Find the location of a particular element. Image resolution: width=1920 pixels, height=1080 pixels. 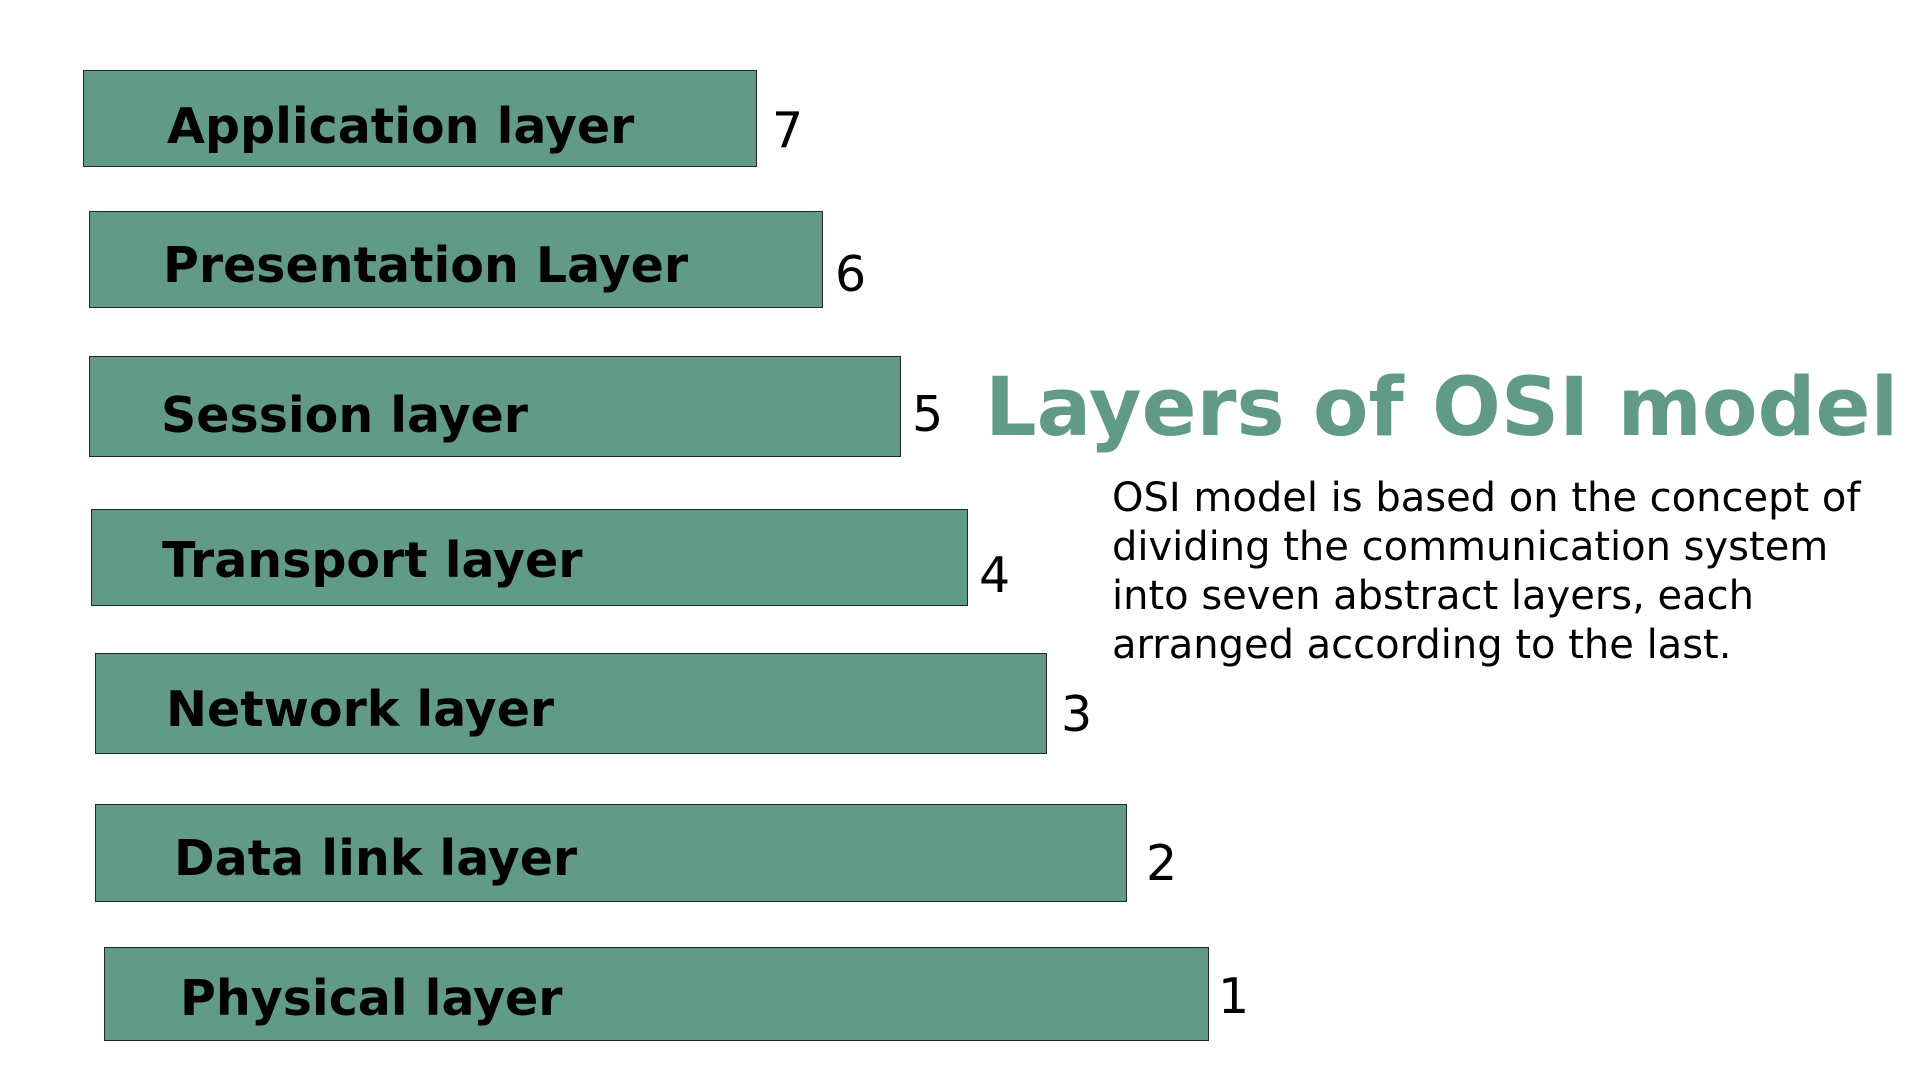

layer-number-2: 2 is located at coordinates (1162, 863).